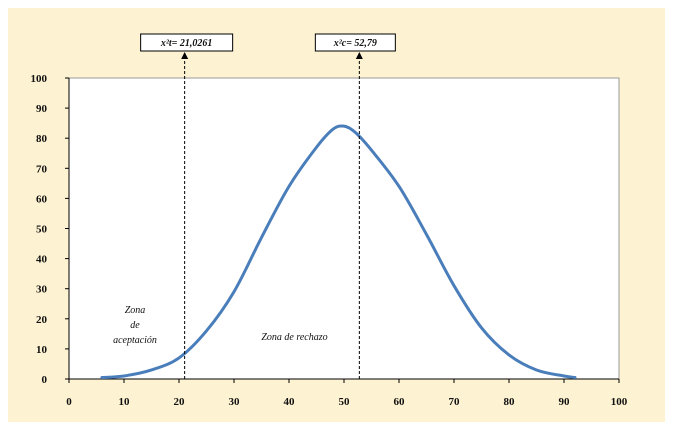  I want to click on critical-value-label: x²c= 52,79, so click(355, 43).